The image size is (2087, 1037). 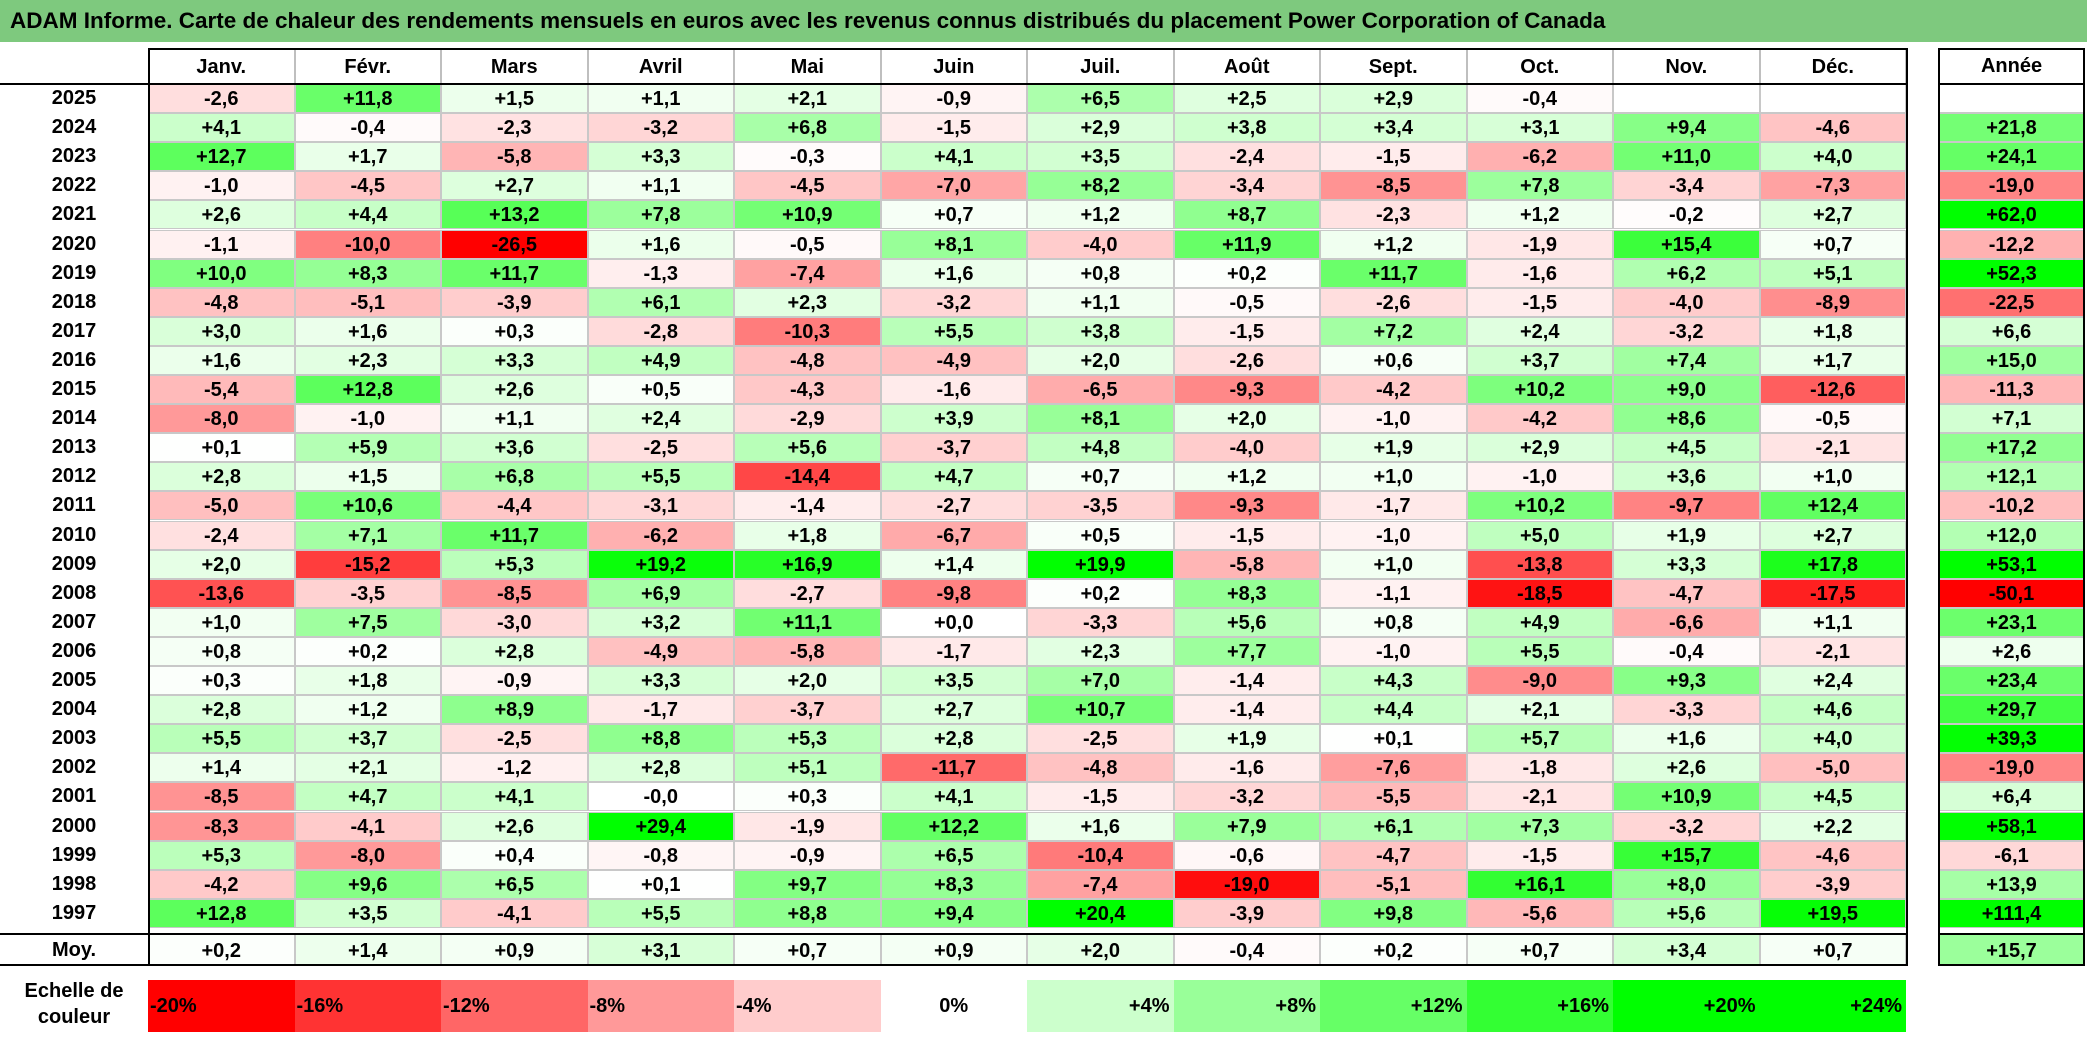 I want to click on heatmap-cell: -4,4, so click(x=514, y=506).